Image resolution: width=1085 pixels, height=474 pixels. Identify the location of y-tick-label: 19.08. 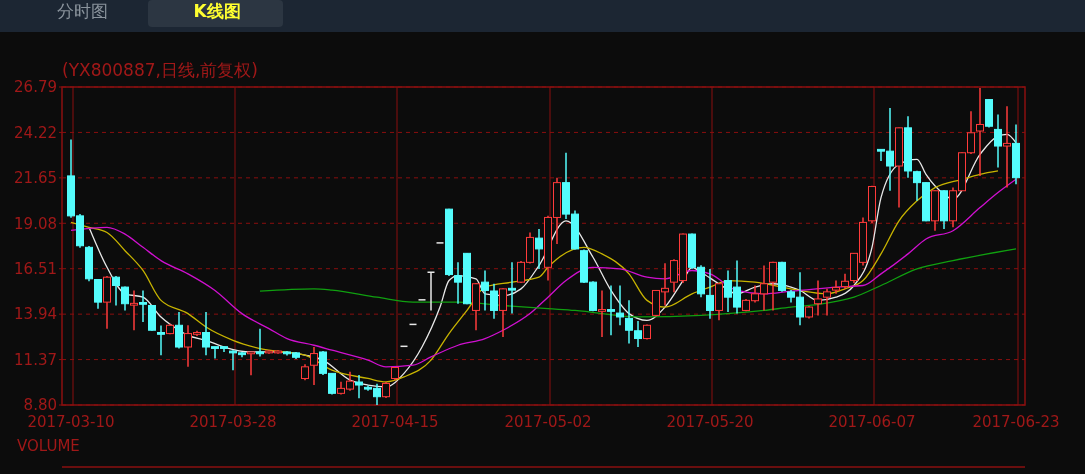
(35, 223).